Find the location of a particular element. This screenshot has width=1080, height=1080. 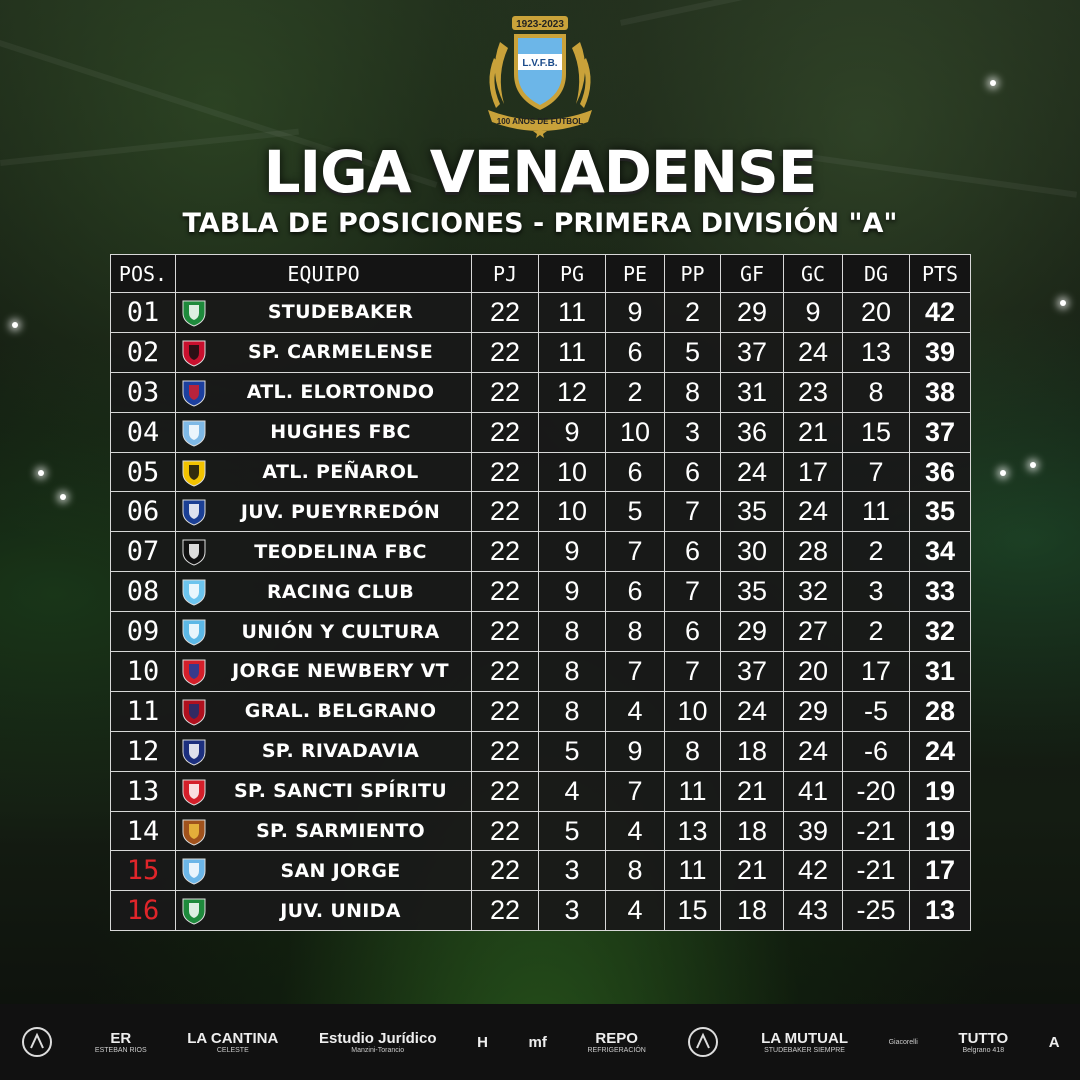

cell-dg: 11 is located at coordinates (876, 512).